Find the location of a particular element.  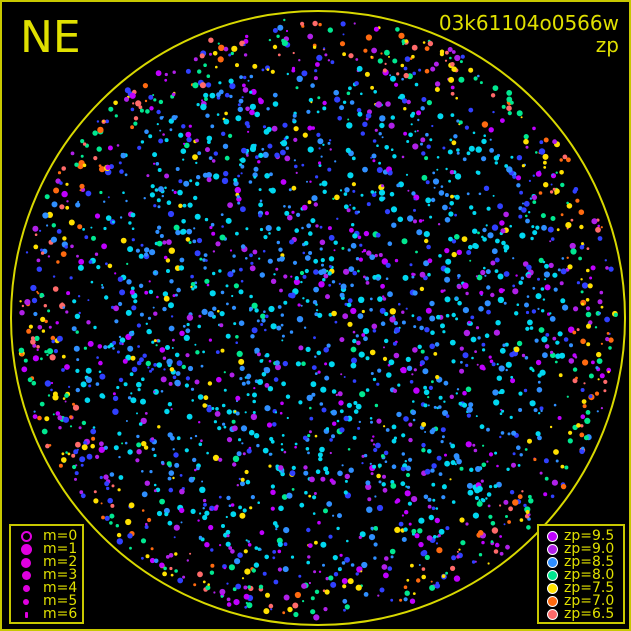

zp-color-swatch-icon is located at coordinates (552, 549).